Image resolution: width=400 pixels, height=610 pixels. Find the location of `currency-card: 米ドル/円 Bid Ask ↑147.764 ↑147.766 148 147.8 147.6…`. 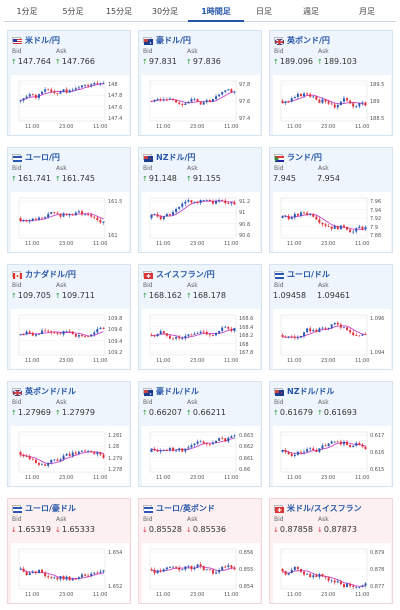

currency-card: 米ドル/円 Bid Ask ↑147.764 ↑147.766 148 147.8 147.6… is located at coordinates (69, 83).